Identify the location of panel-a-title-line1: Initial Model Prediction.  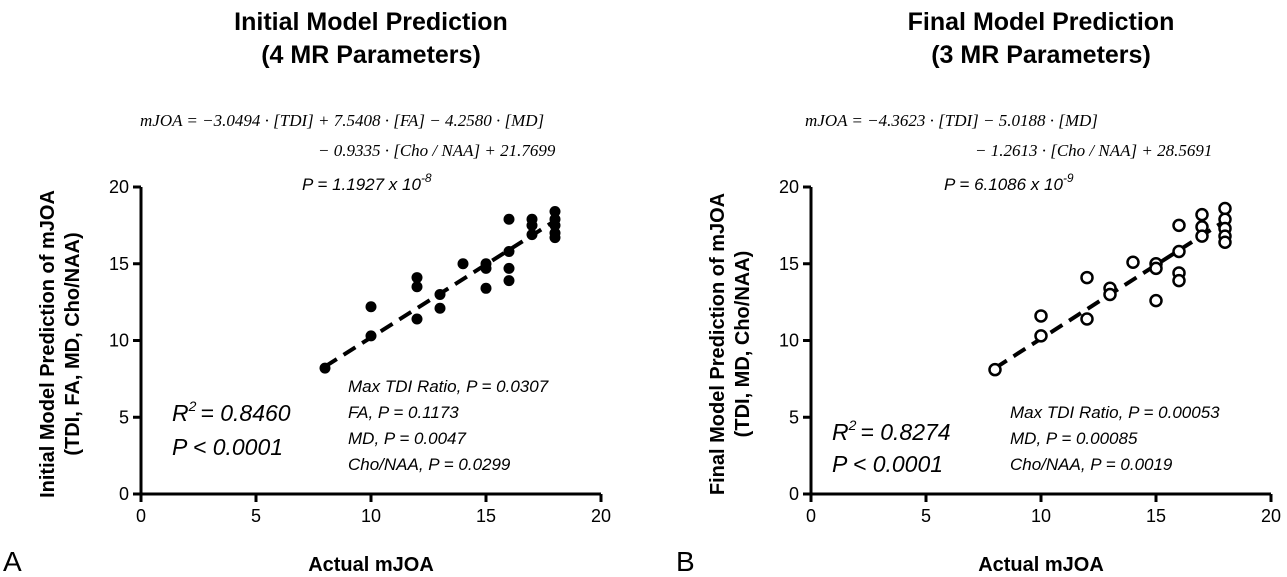
(371, 22).